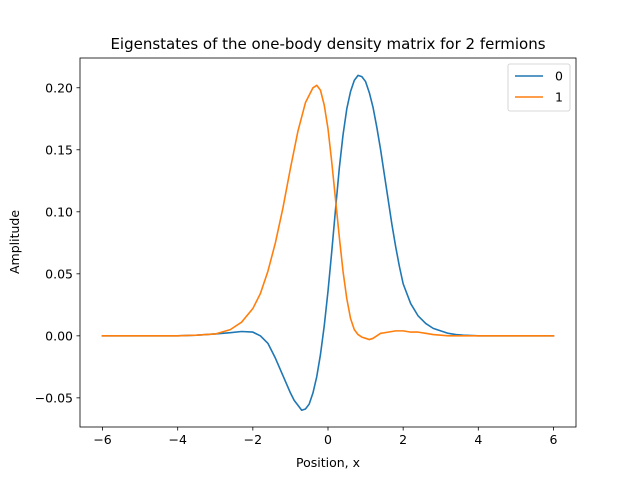  What do you see at coordinates (328, 439) in the screenshot?
I see `x-tick-label: 0` at bounding box center [328, 439].